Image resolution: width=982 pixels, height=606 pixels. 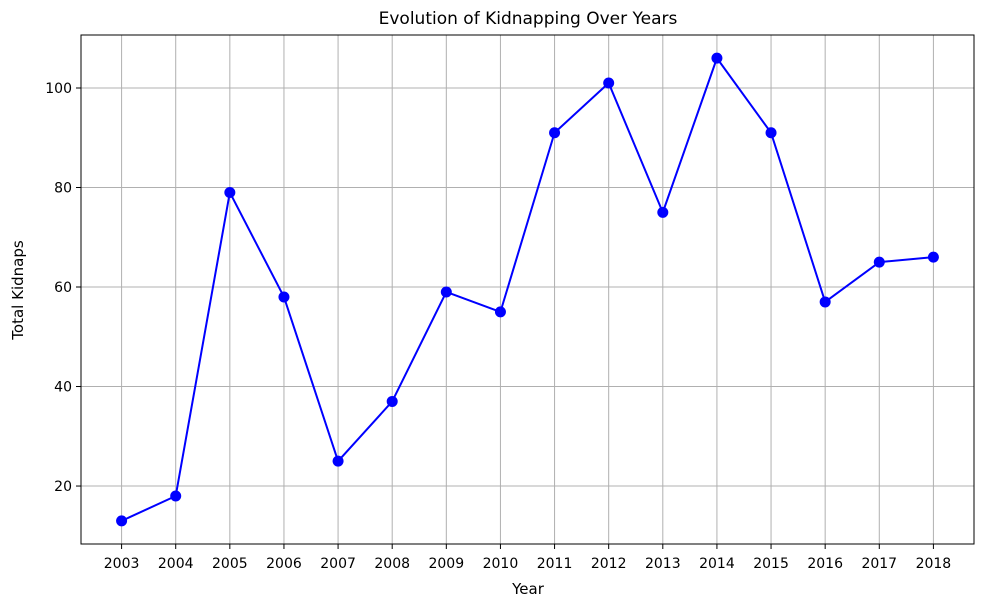 What do you see at coordinates (176, 564) in the screenshot?
I see `x-tick-label: 2004` at bounding box center [176, 564].